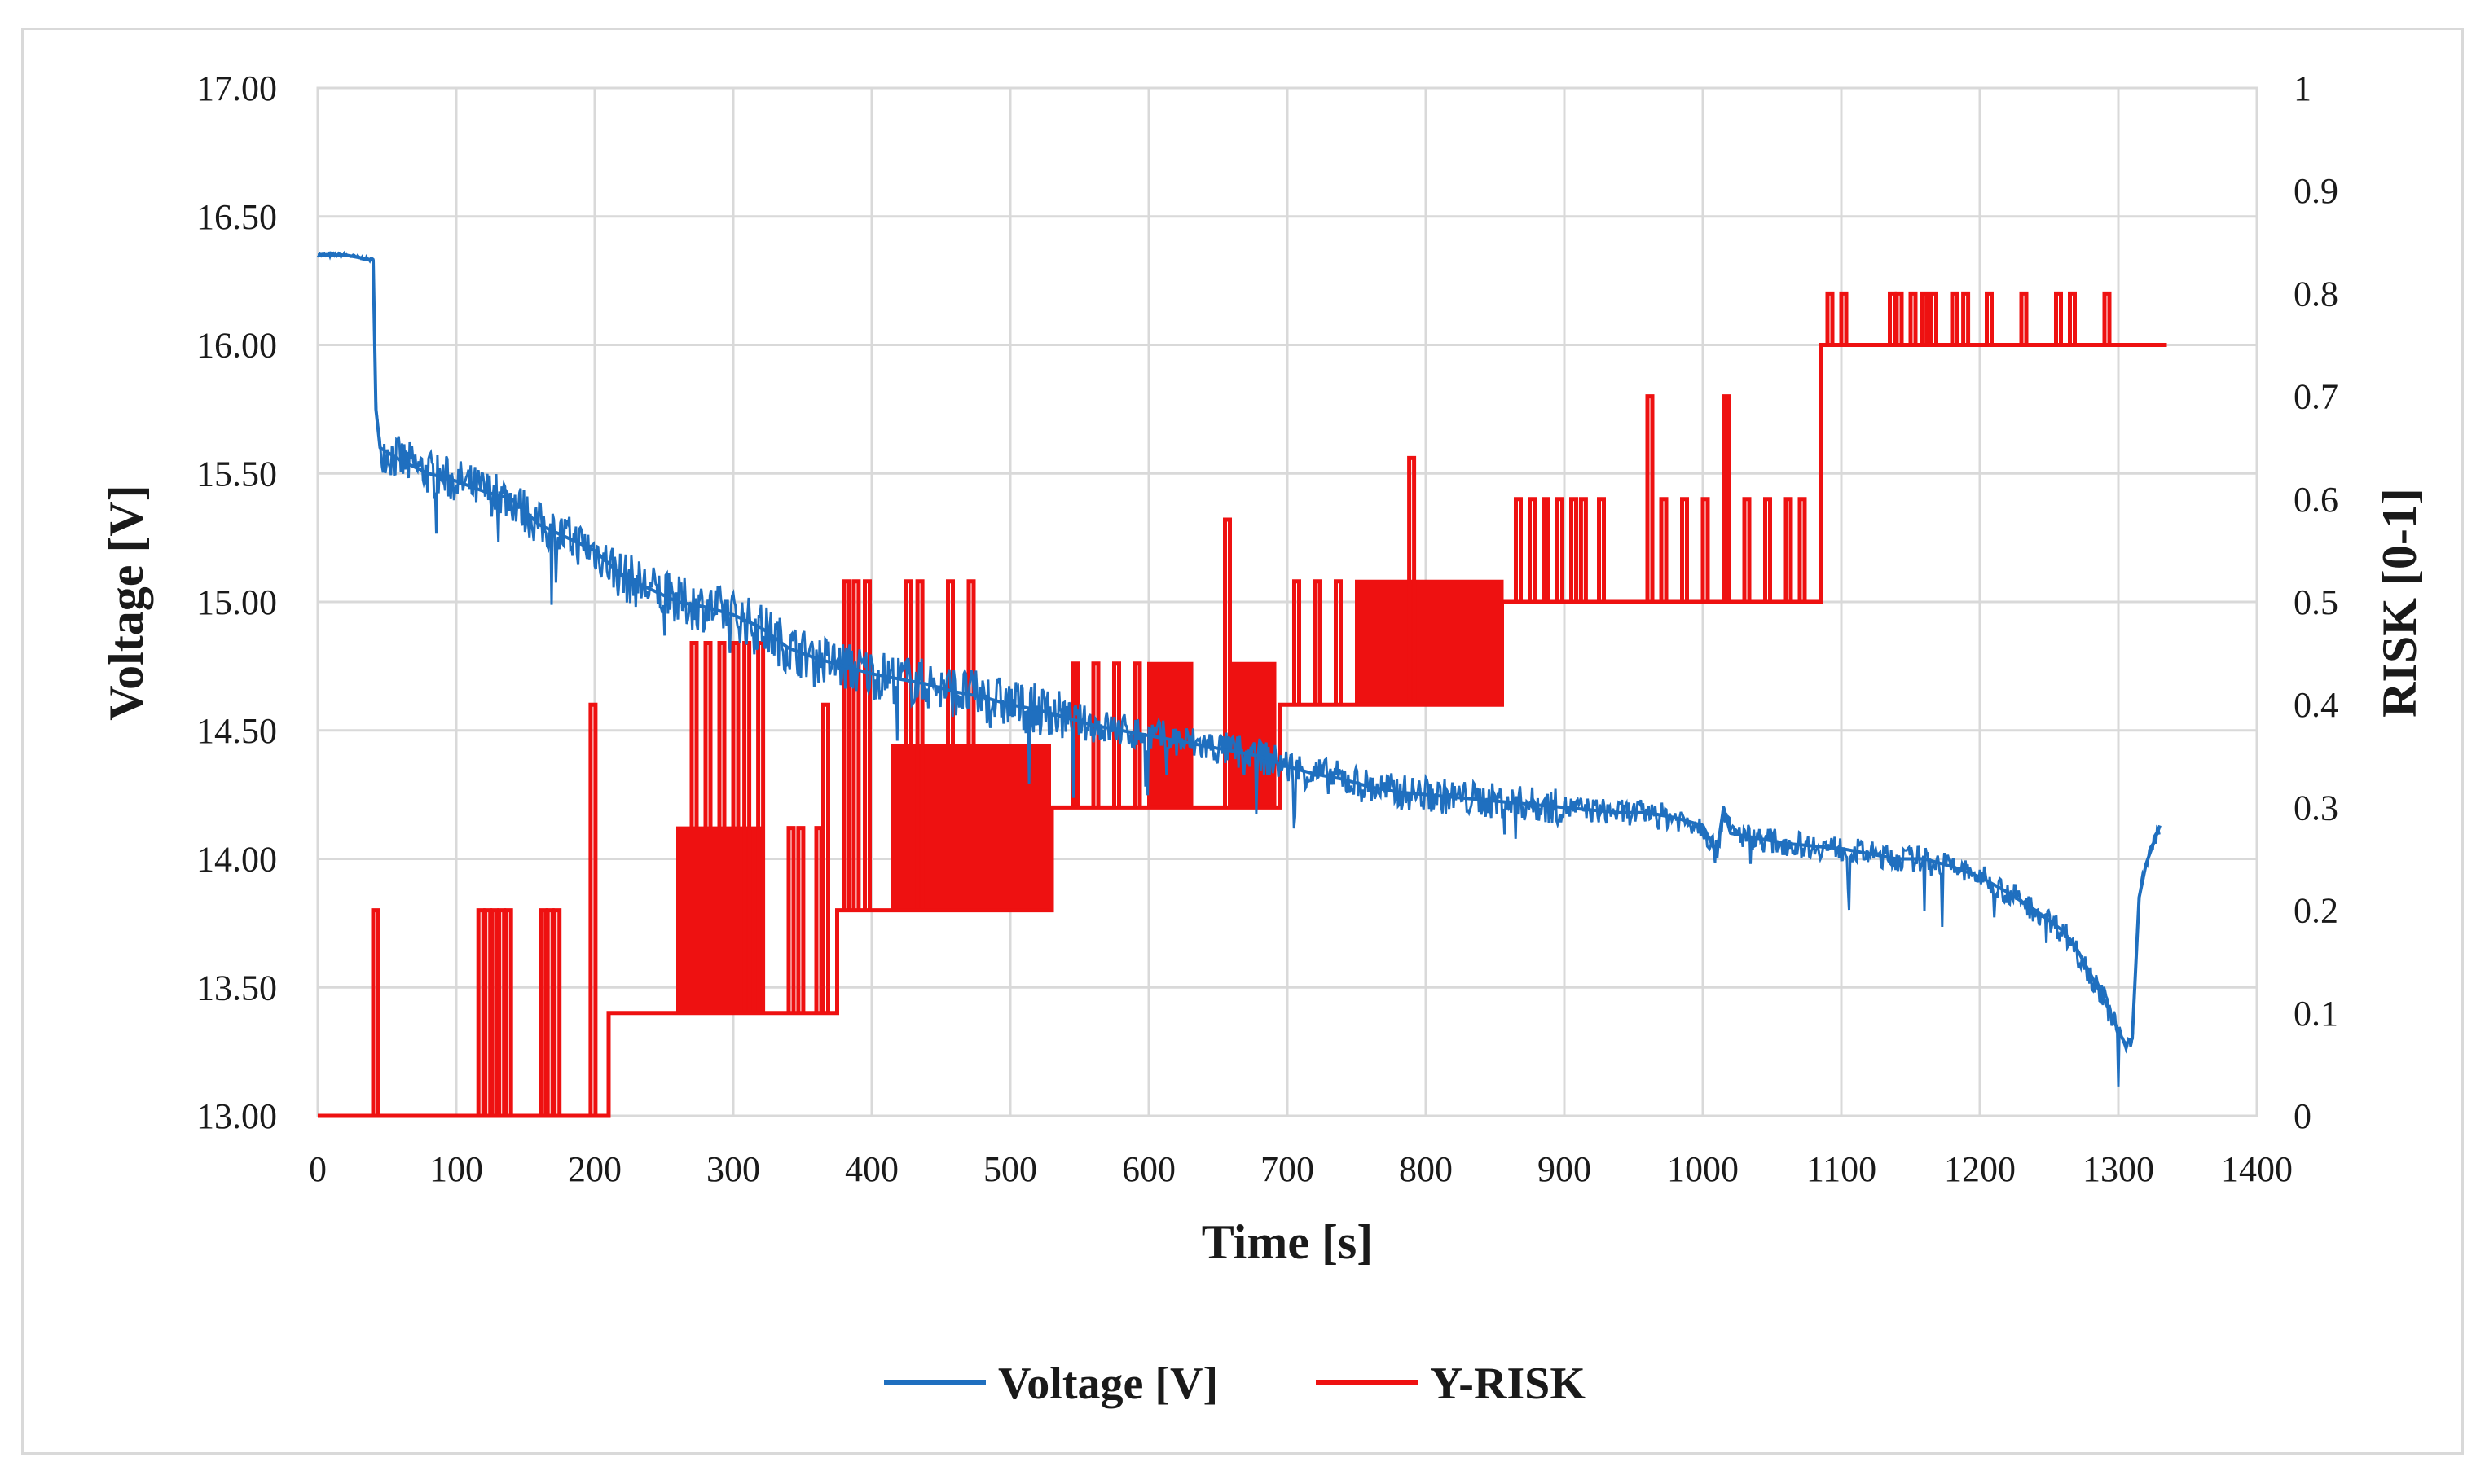  I want to click on legend-voltage-label: Voltage [V], so click(1108, 1384).